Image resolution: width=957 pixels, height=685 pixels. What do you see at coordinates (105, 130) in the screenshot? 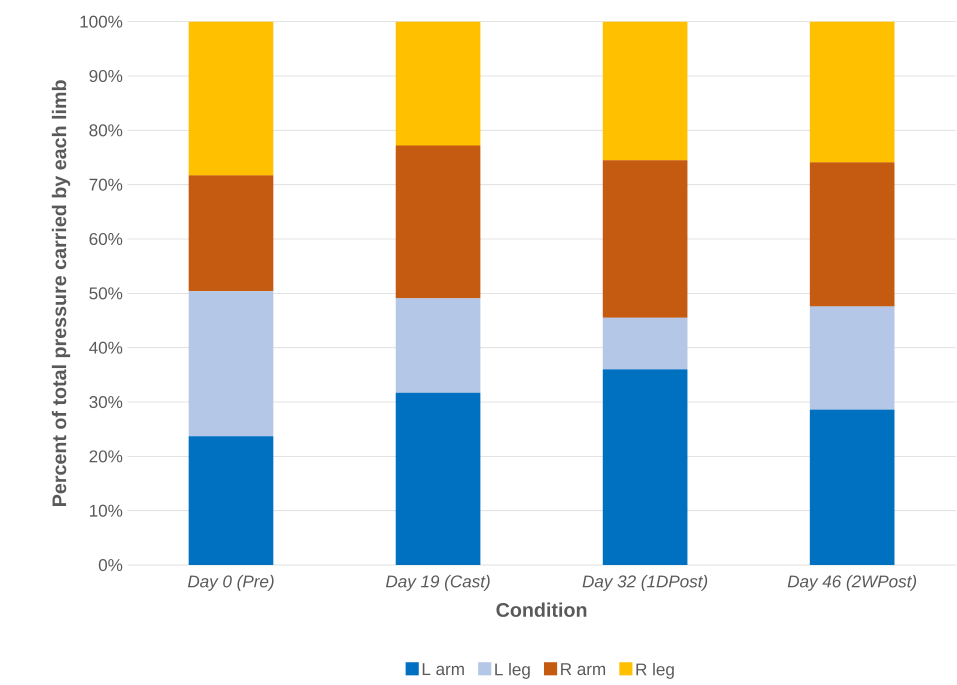
I see `y-tick-label: 80%` at bounding box center [105, 130].